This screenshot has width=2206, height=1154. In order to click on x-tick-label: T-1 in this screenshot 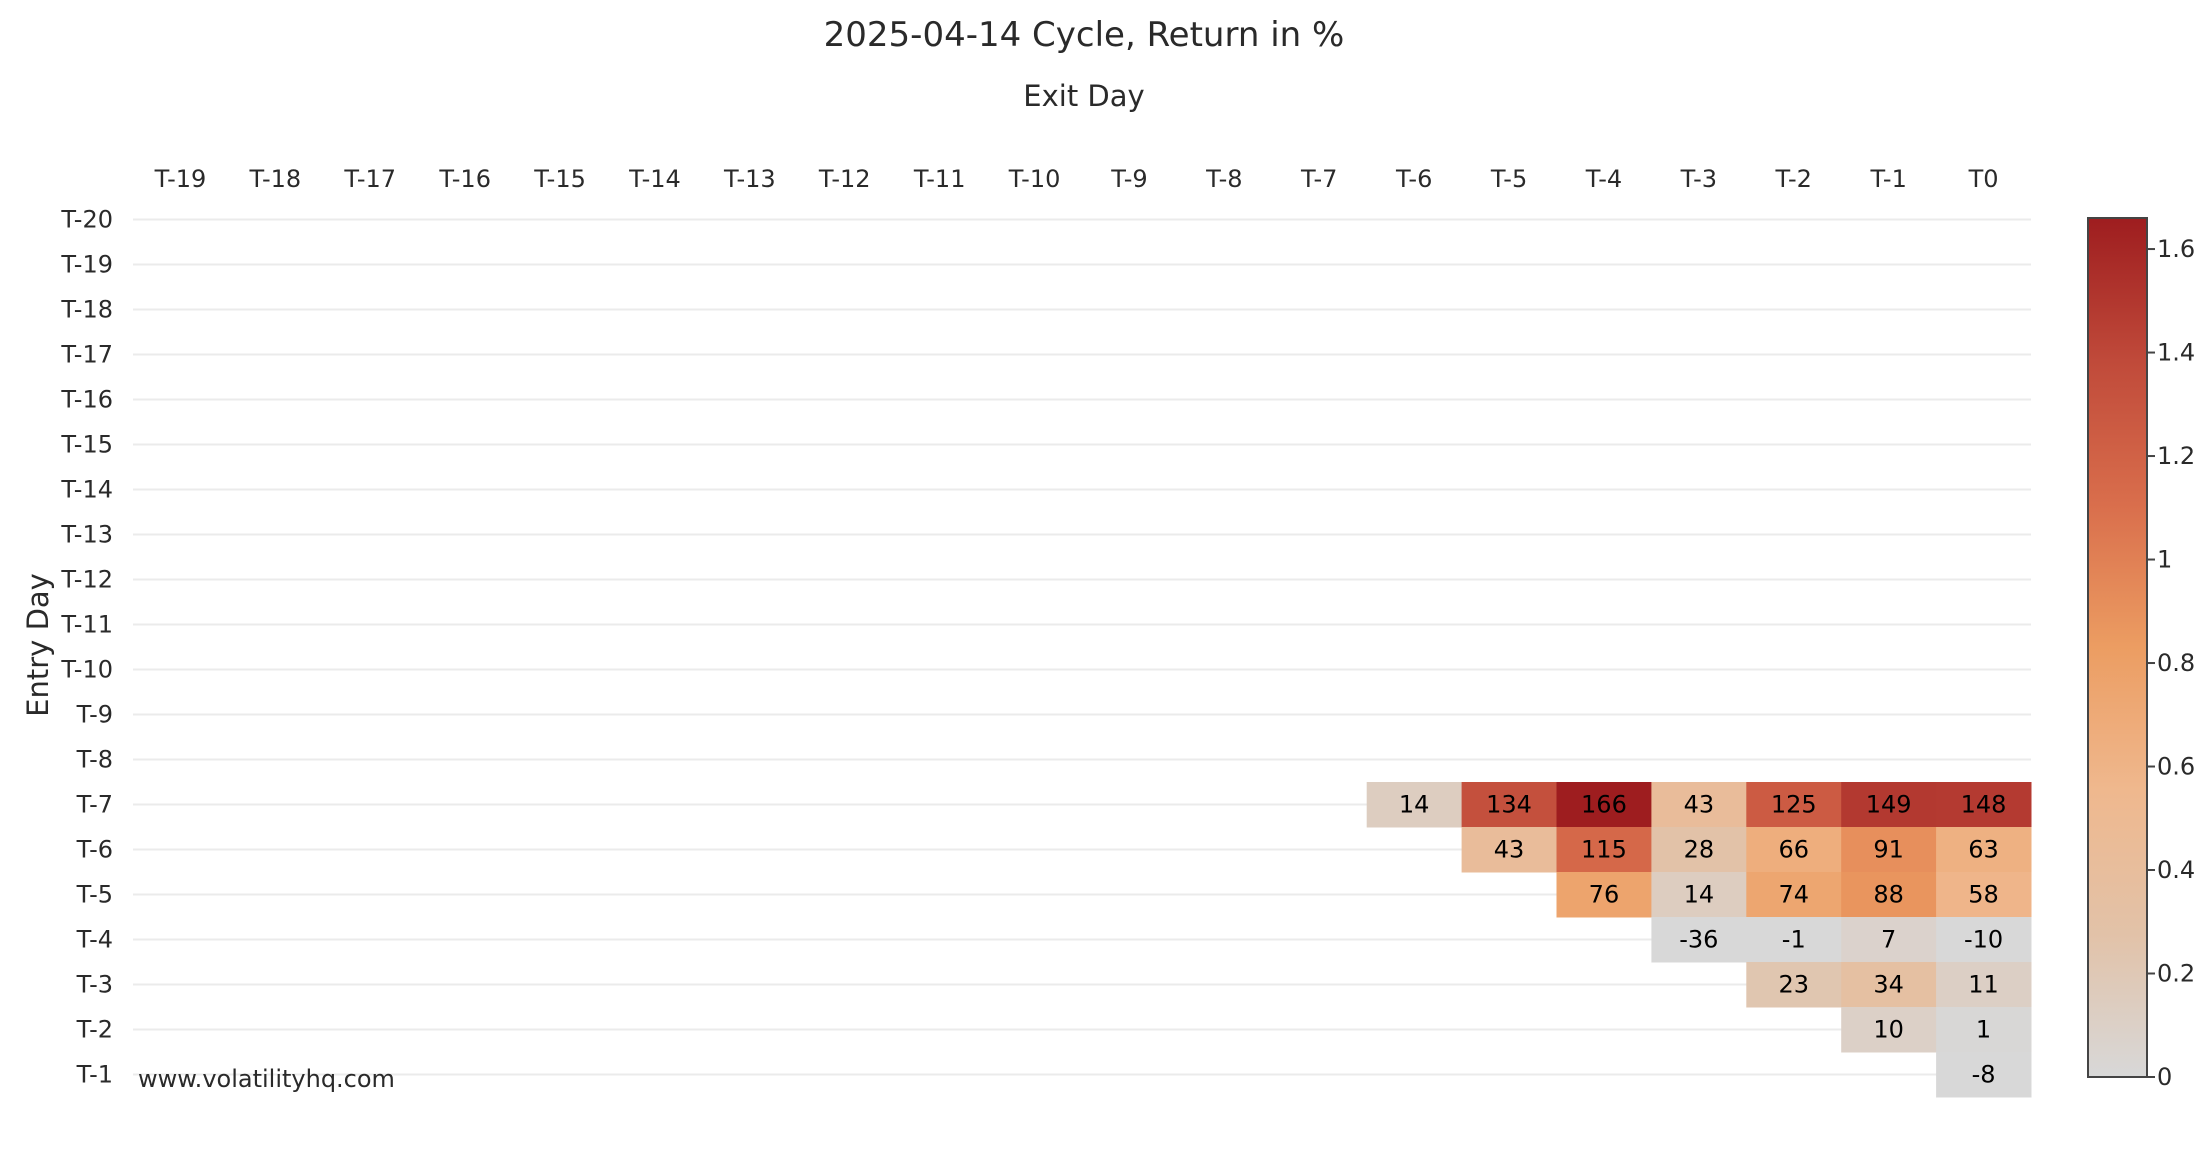, I will do `click(1887, 179)`.